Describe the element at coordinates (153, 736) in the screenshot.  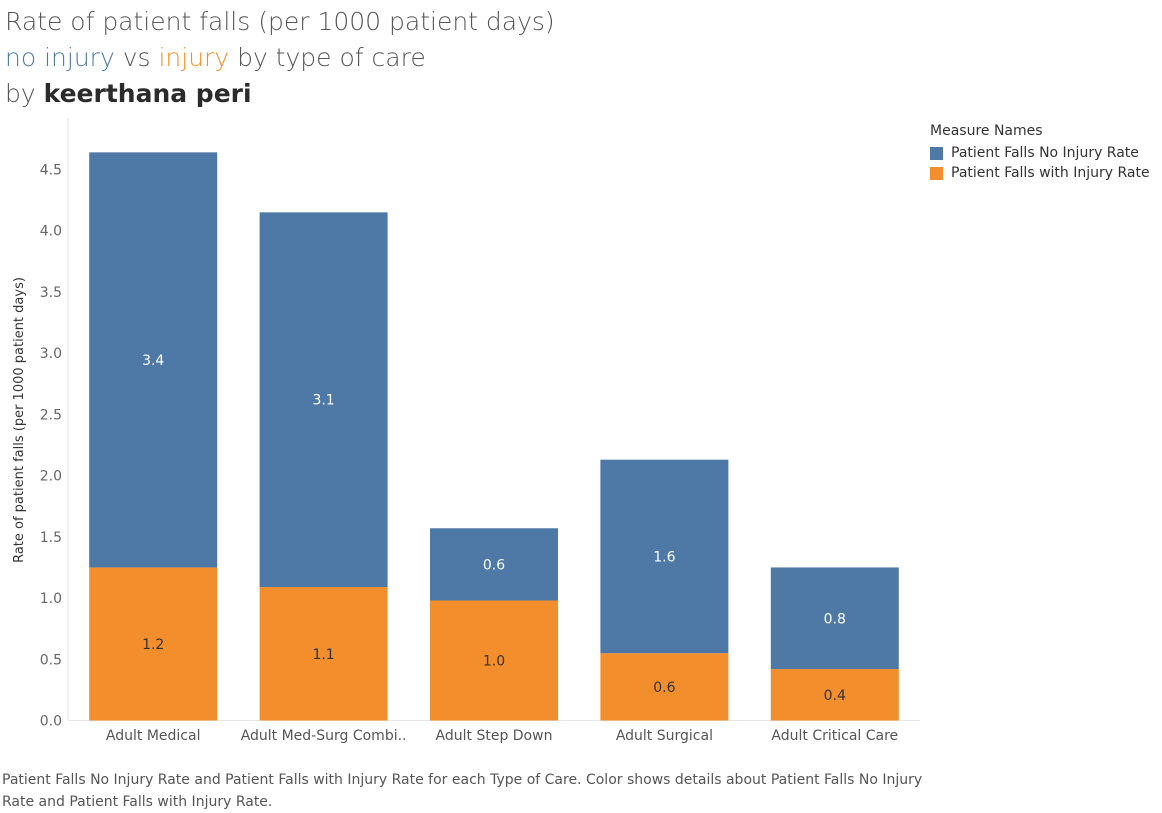
I see `x-tick-label: Adult Medical` at that location.